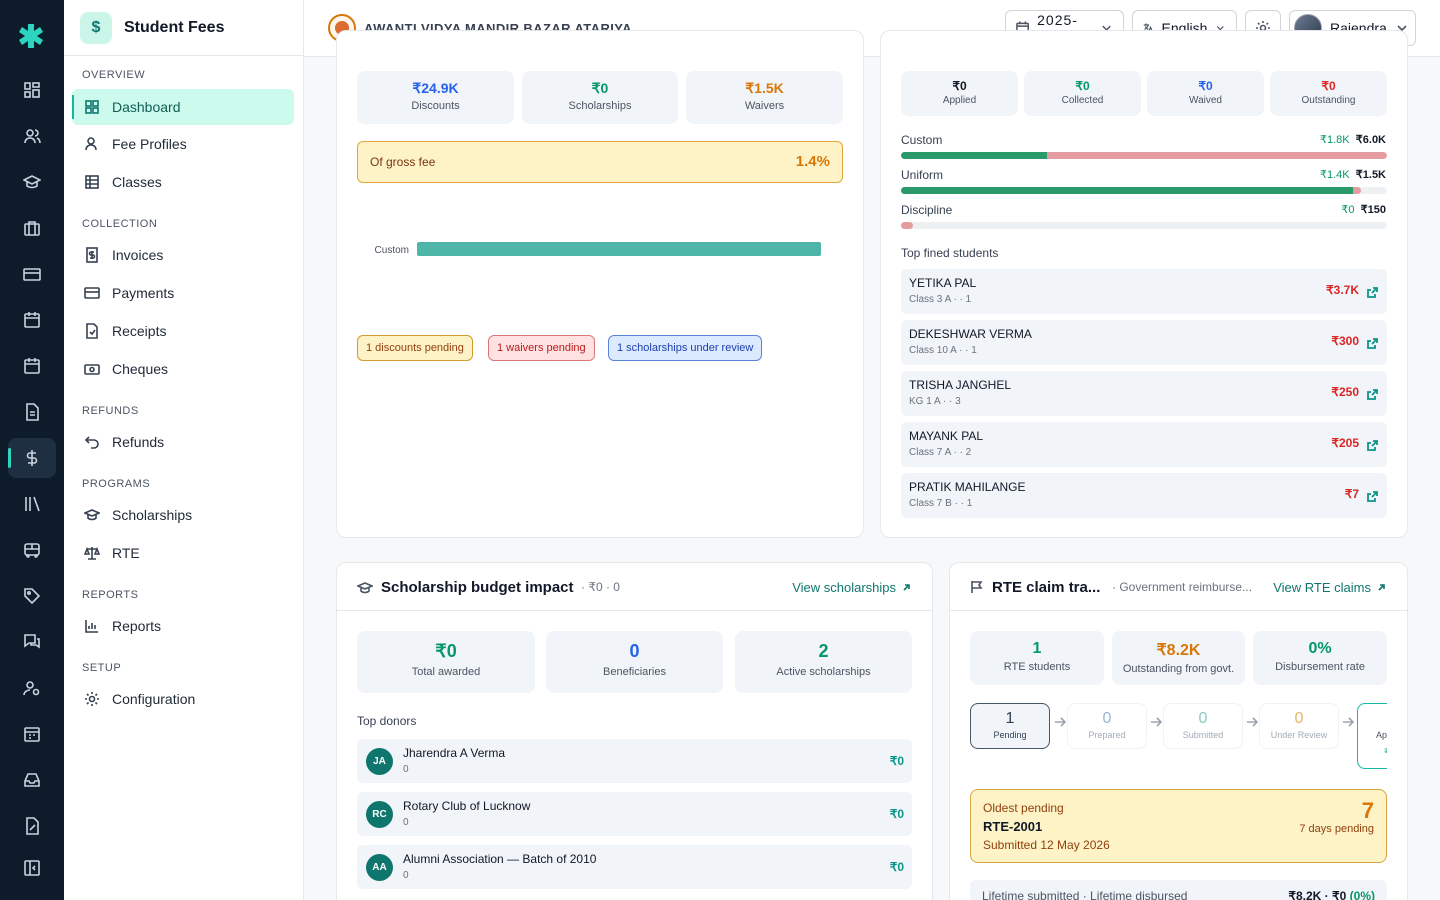 The height and width of the screenshot is (900, 1440). Describe the element at coordinates (1353, 139) in the screenshot. I see `fine-category-amounts: ₹1.8K ₹6.0K` at that location.